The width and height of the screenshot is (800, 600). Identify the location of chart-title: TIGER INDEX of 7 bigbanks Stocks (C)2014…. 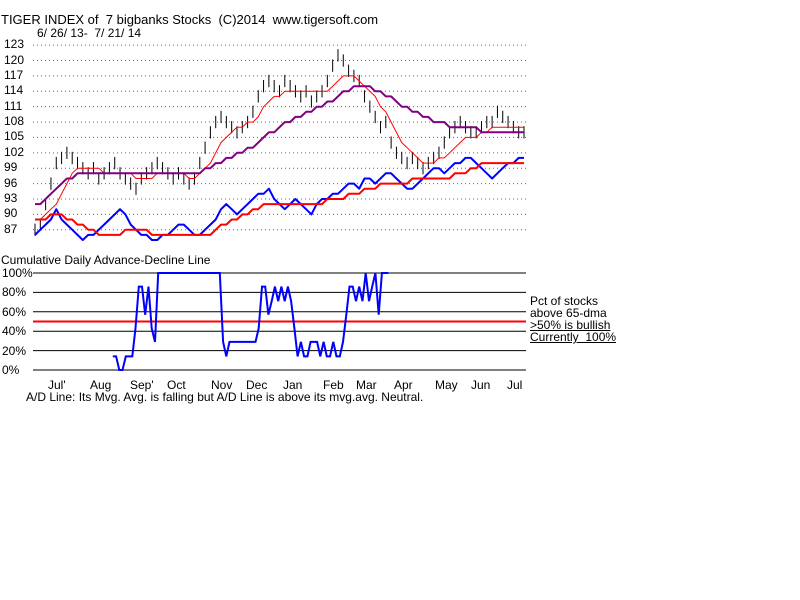
(190, 19).